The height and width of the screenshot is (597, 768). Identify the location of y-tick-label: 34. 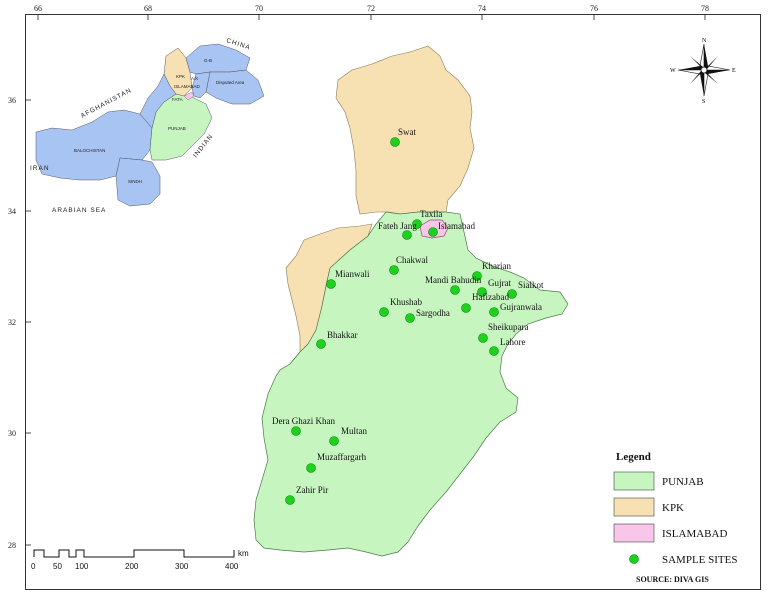
(12, 211).